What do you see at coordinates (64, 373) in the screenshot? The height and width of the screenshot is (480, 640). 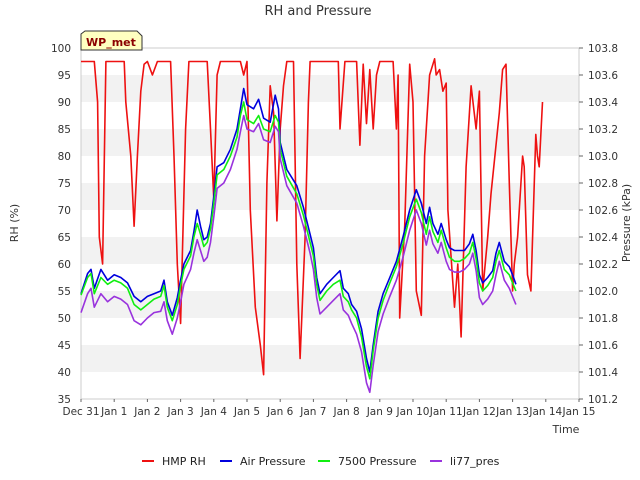 I see `y-left-tick-label: 40` at bounding box center [64, 373].